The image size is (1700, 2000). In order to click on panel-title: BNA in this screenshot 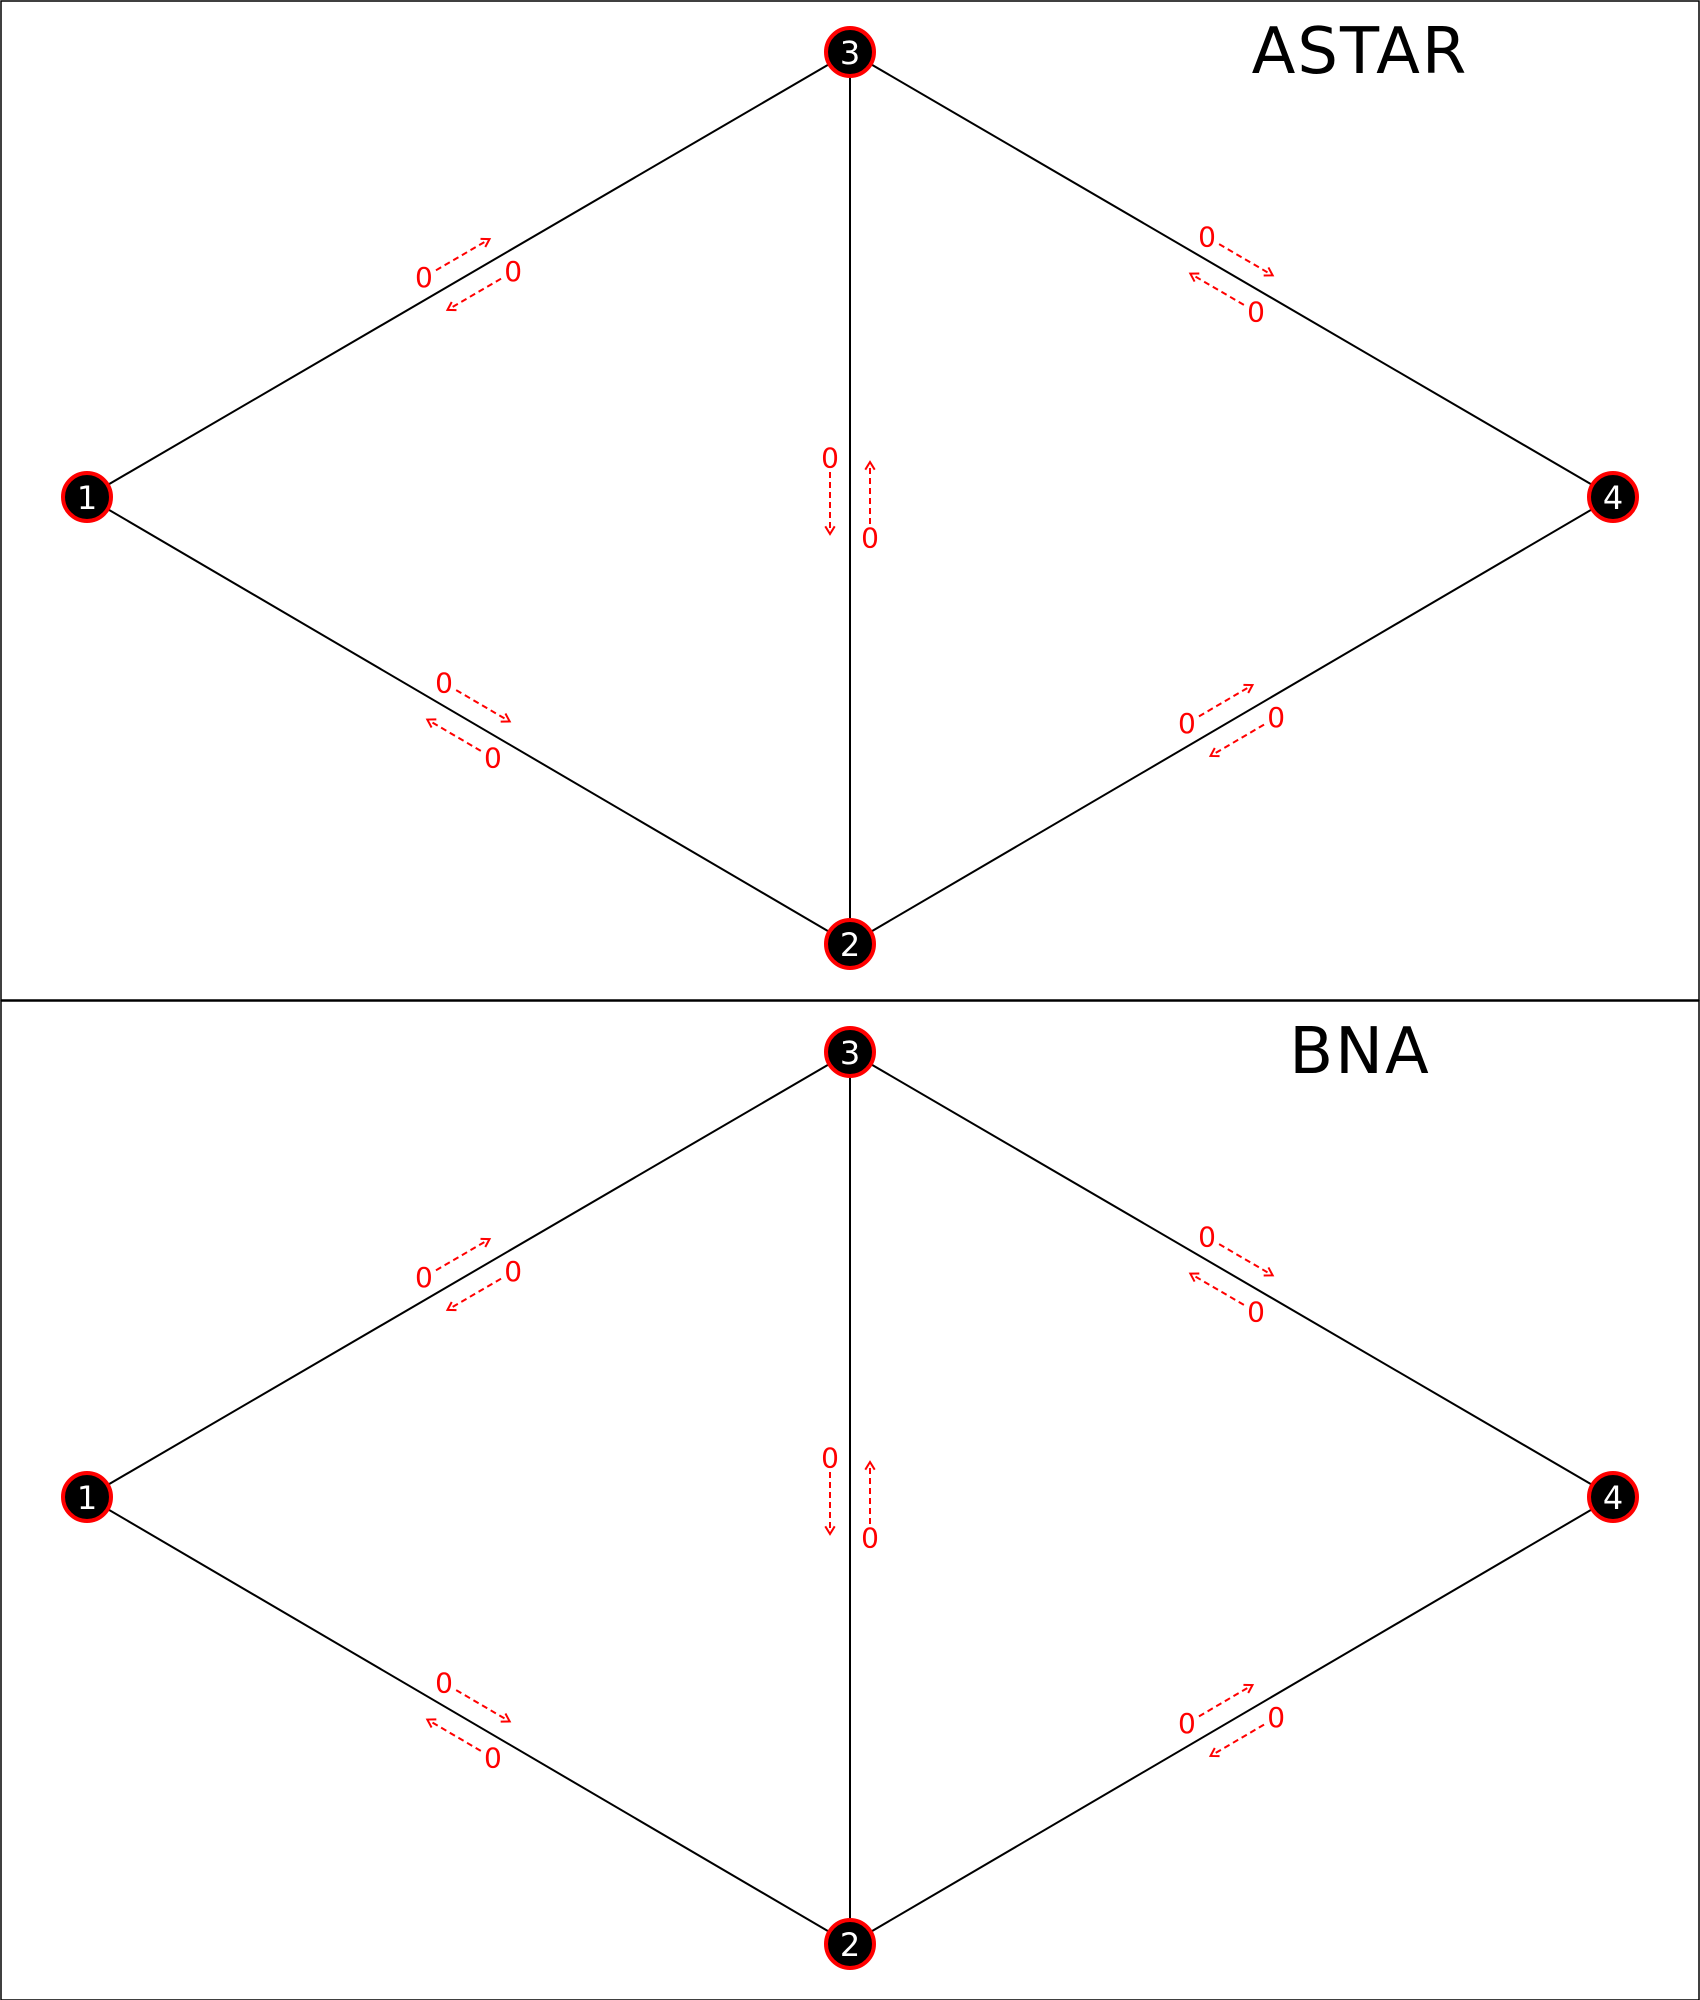, I will do `click(1360, 1052)`.